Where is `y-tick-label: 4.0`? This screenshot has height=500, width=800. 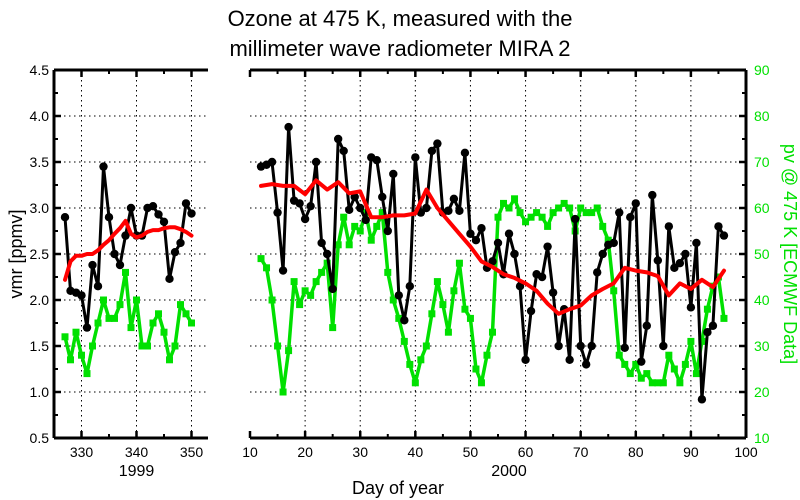
y-tick-label: 4.0 is located at coordinates (40, 116).